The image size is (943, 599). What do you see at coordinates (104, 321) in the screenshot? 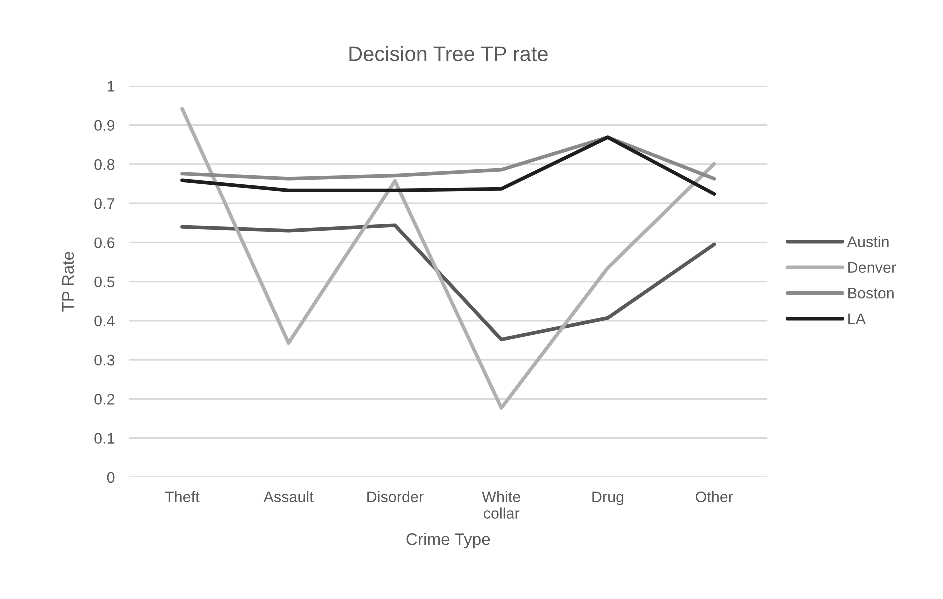
I see `y-tick-label: 0.4` at bounding box center [104, 321].